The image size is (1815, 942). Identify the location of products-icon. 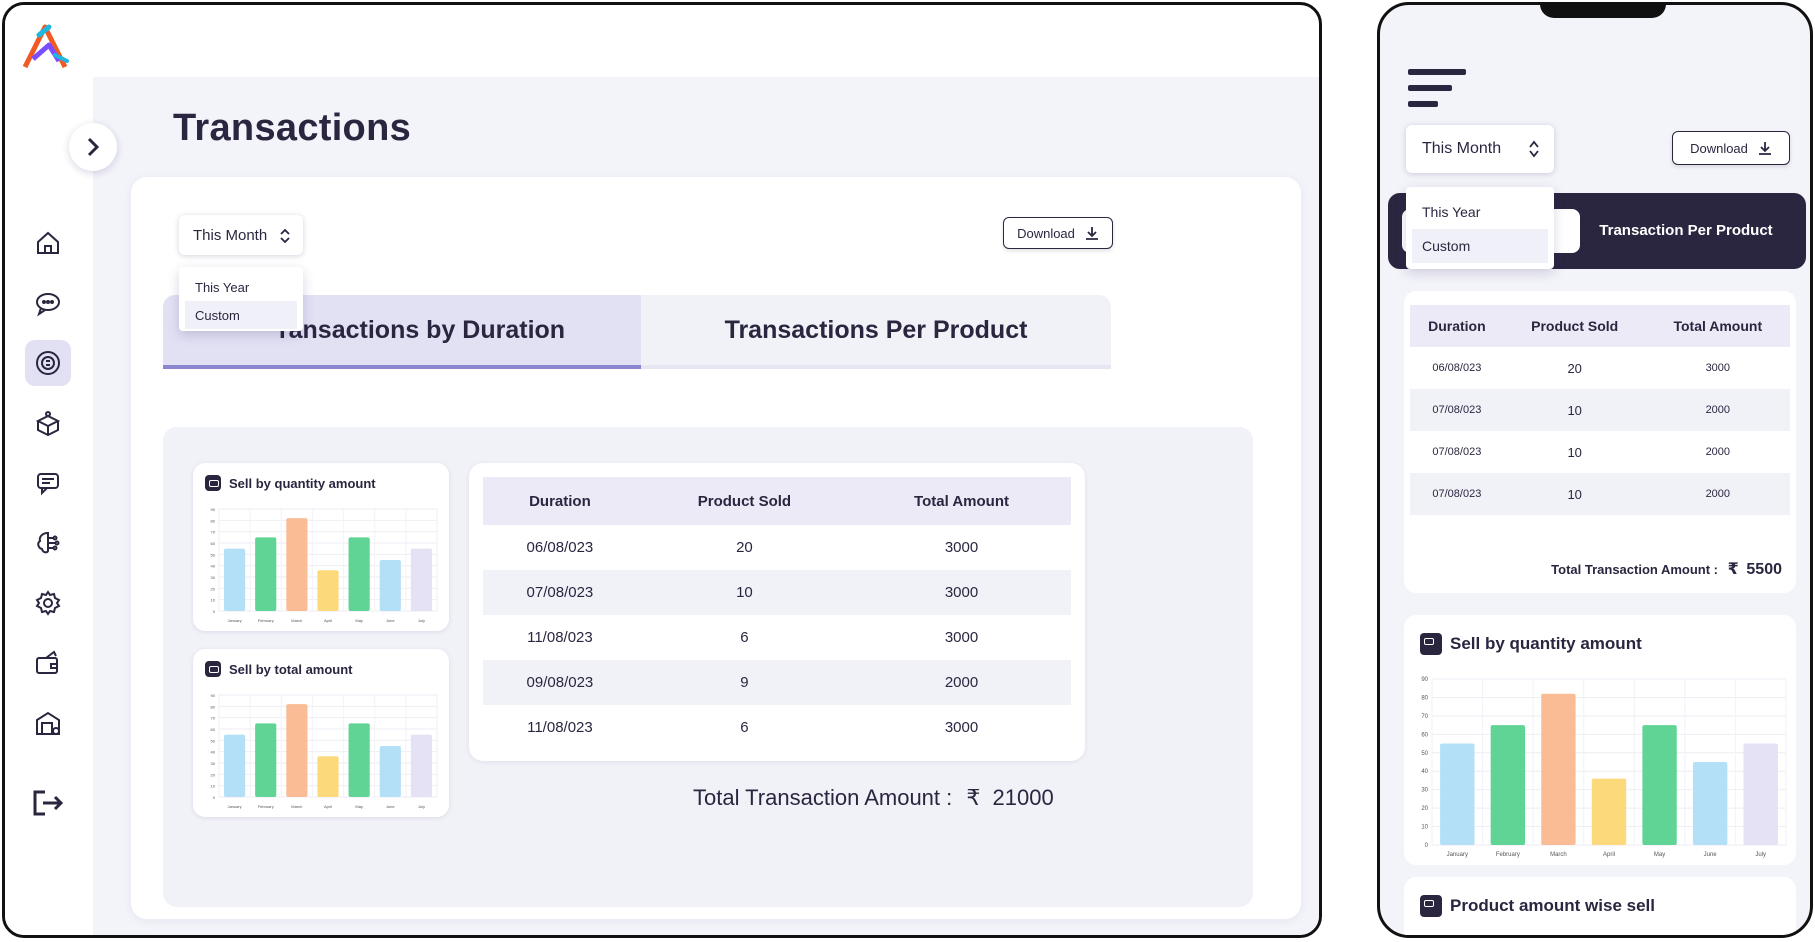
(48, 423).